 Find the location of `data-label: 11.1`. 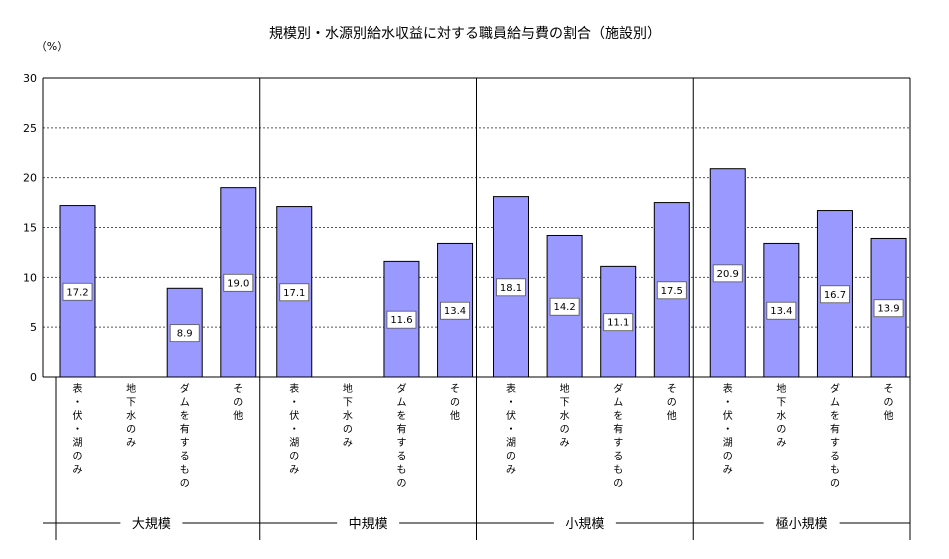

data-label: 11.1 is located at coordinates (618, 323).